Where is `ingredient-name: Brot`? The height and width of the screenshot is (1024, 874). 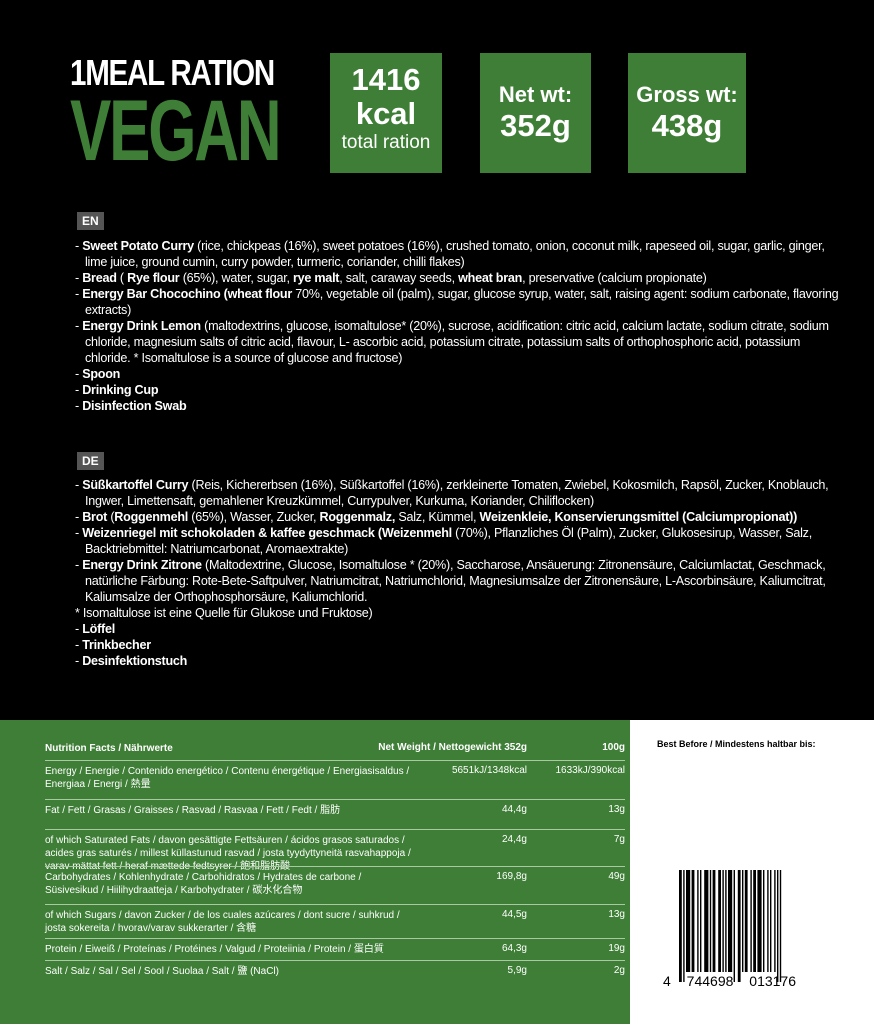 ingredient-name: Brot is located at coordinates (95, 517).